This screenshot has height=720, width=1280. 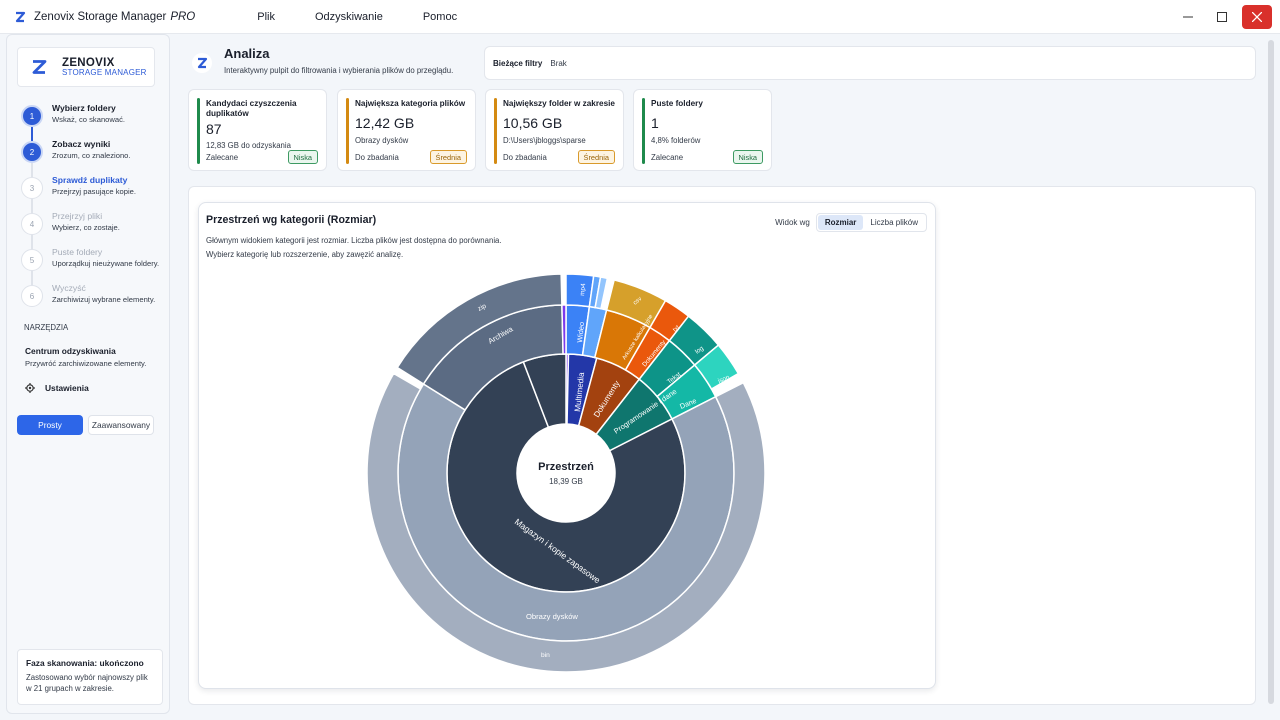 I want to click on window-controls, so click(x=1223, y=17).